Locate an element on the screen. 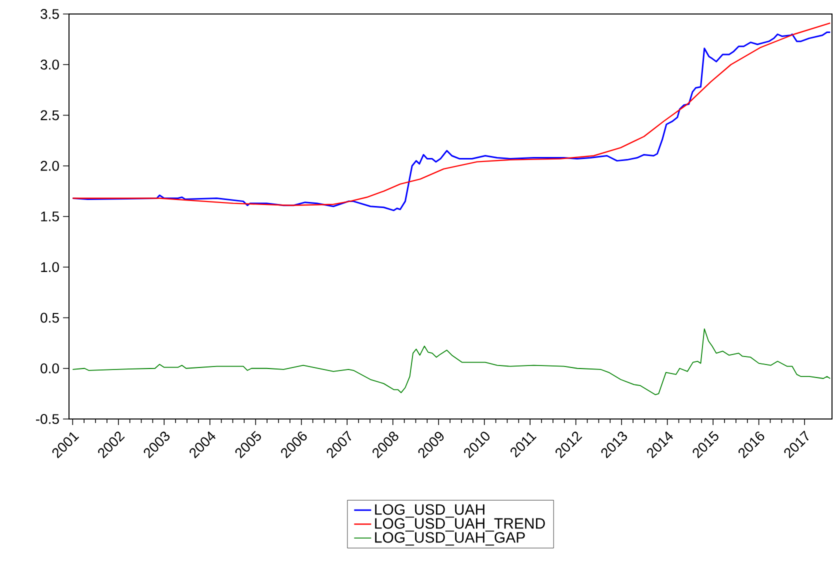  legend-label: LOG_USD_UAH is located at coordinates (429, 511).